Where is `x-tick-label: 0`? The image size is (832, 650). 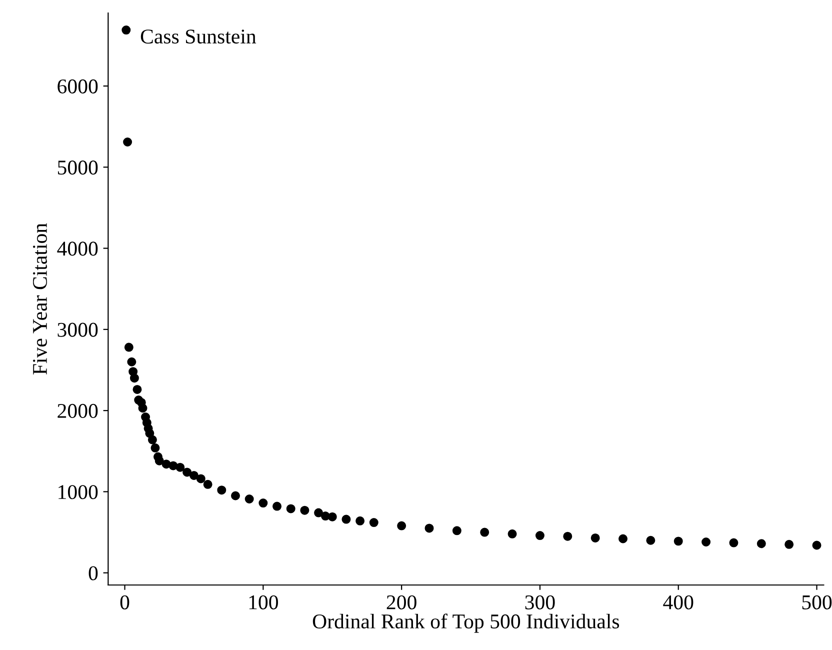 x-tick-label: 0 is located at coordinates (125, 602).